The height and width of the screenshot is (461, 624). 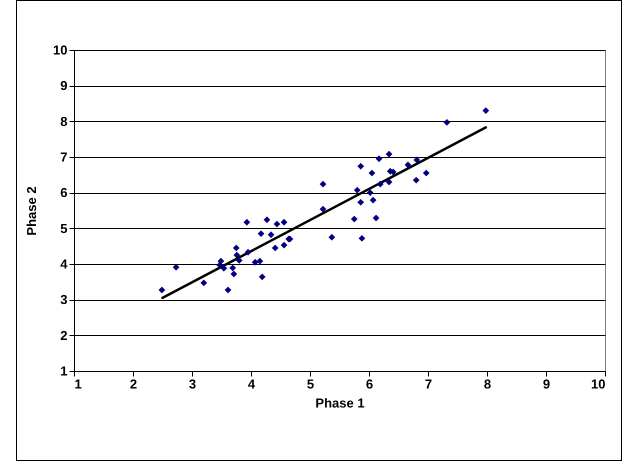 What do you see at coordinates (488, 384) in the screenshot?
I see `x-tick-label: 8` at bounding box center [488, 384].